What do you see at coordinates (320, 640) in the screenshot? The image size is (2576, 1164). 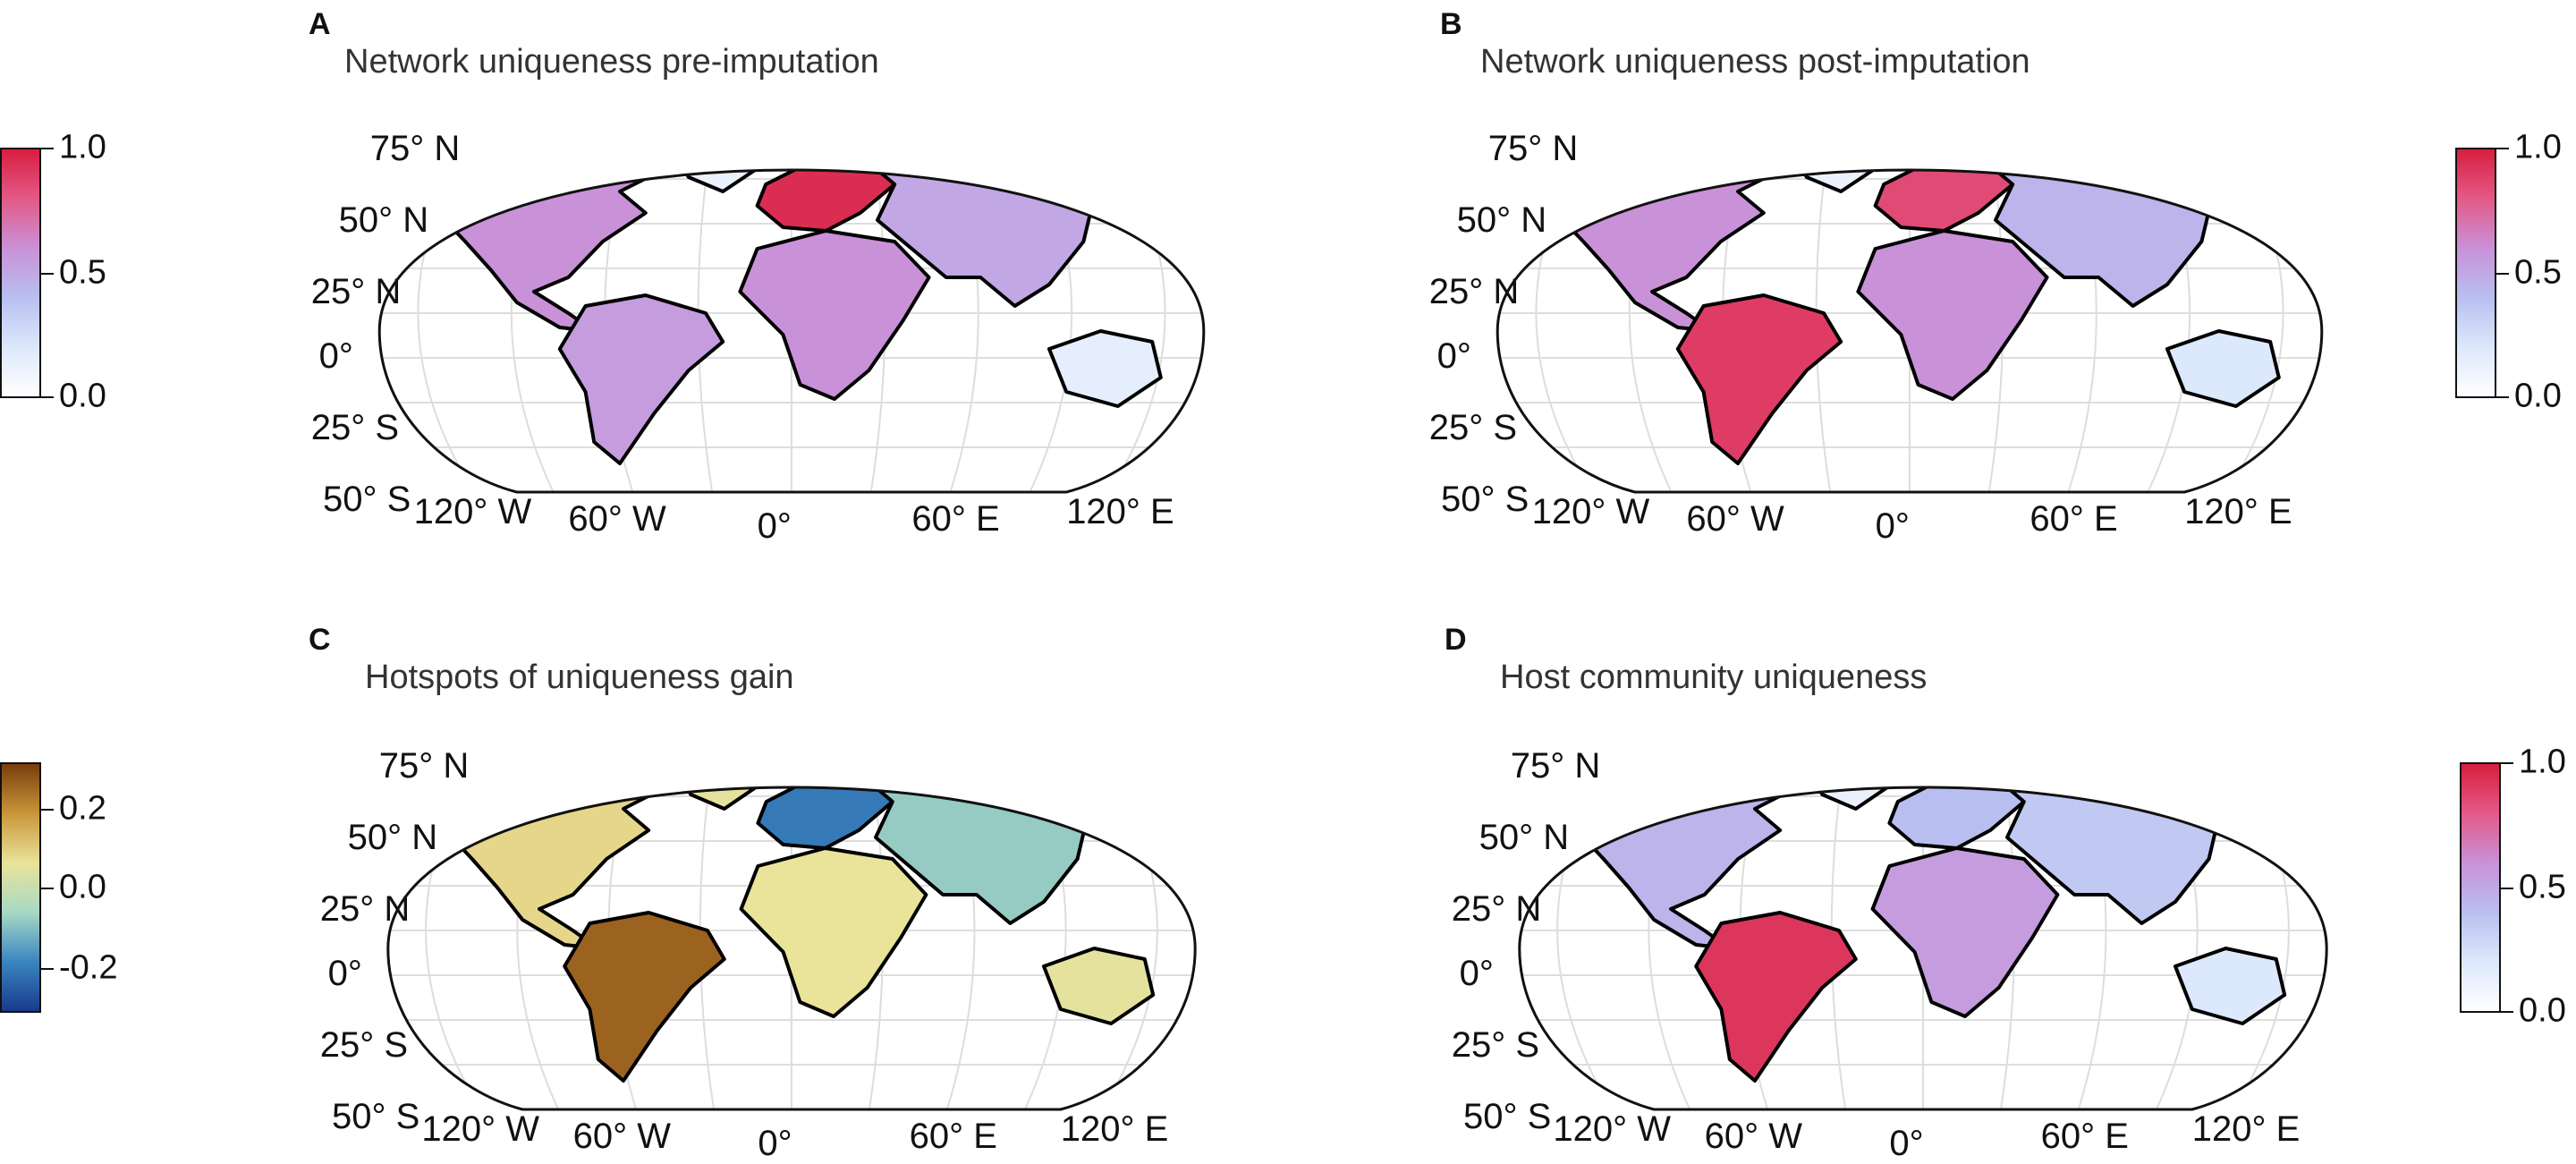 I see `panel-letter: C` at bounding box center [320, 640].